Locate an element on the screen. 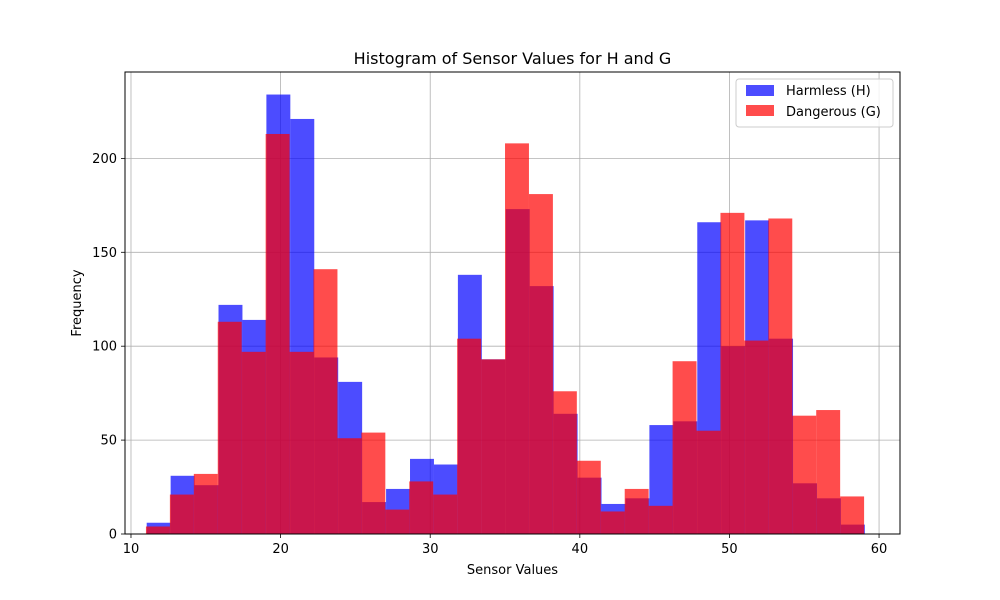 The height and width of the screenshot is (600, 1000). x-tick-label: 10 is located at coordinates (131, 549).